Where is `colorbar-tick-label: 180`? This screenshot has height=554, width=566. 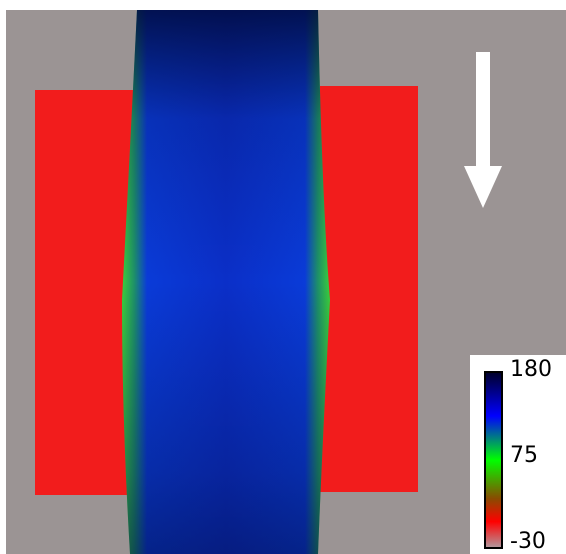 colorbar-tick-label: 180 is located at coordinates (531, 369).